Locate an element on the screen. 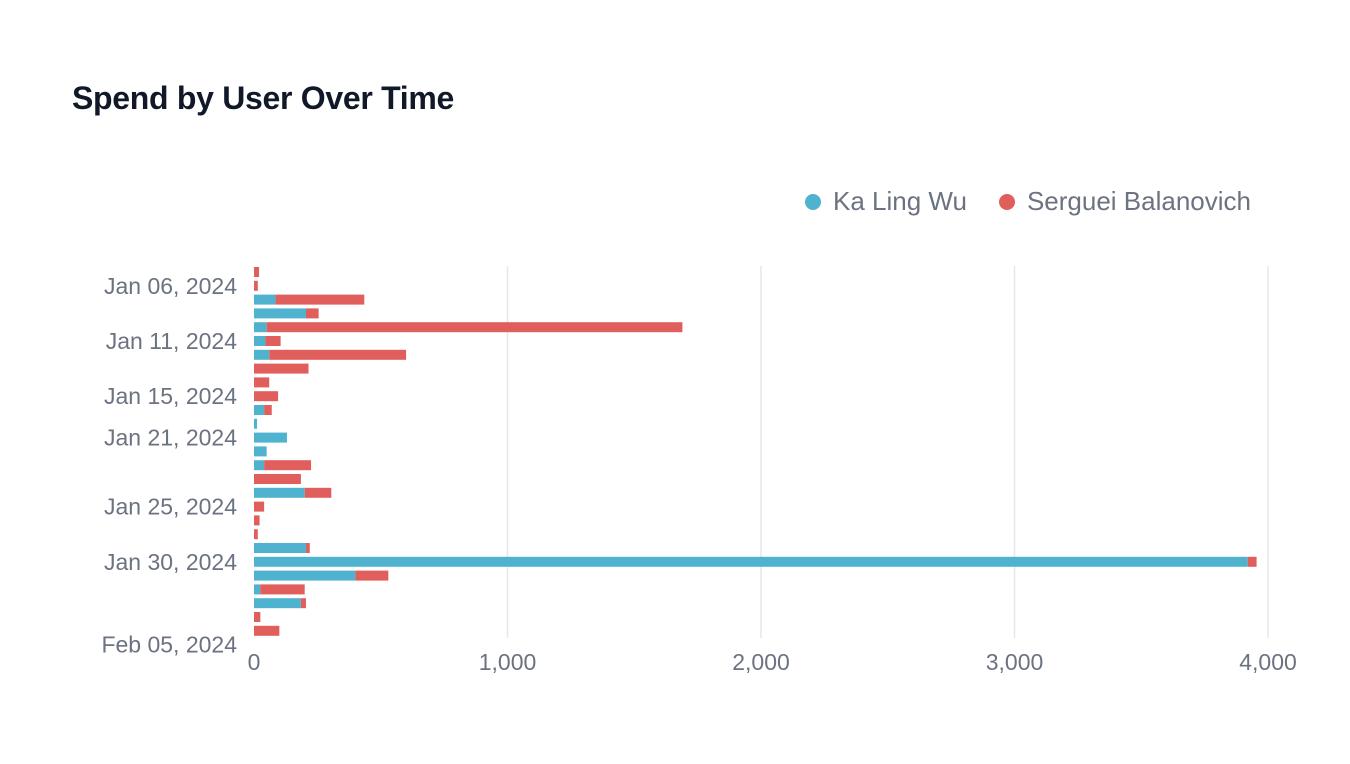 The height and width of the screenshot is (764, 1350). legend-dot-serguei-balanovich is located at coordinates (1006, 201).